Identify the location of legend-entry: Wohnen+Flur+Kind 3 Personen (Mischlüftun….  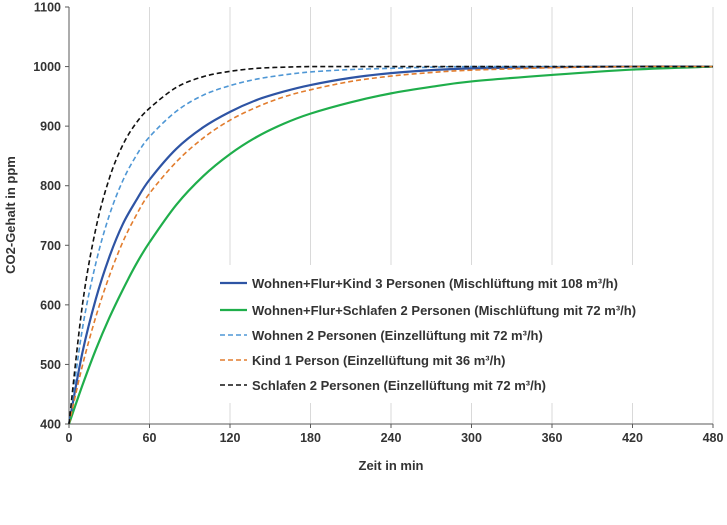
(419, 283).